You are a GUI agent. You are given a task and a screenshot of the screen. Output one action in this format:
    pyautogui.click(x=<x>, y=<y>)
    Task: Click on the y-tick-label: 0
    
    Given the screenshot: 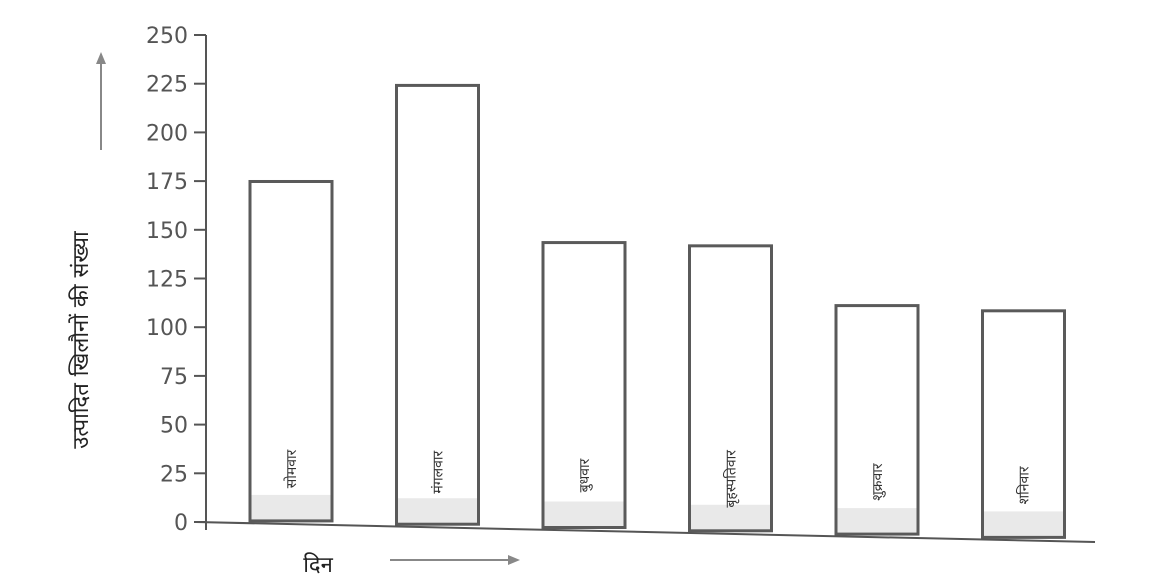 What is the action you would take?
    pyautogui.click(x=181, y=523)
    